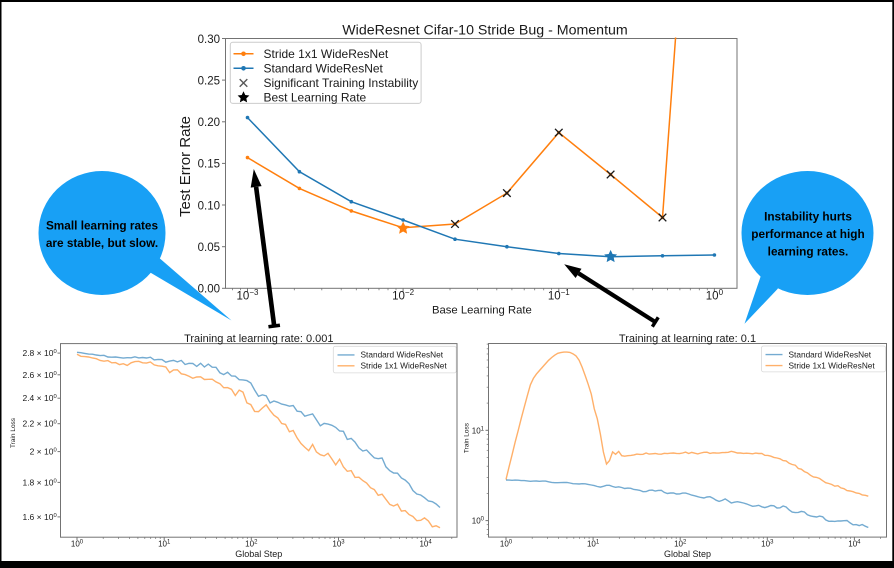 This screenshot has height=568, width=894. I want to click on svg-text: 10−3, so click(248, 295).